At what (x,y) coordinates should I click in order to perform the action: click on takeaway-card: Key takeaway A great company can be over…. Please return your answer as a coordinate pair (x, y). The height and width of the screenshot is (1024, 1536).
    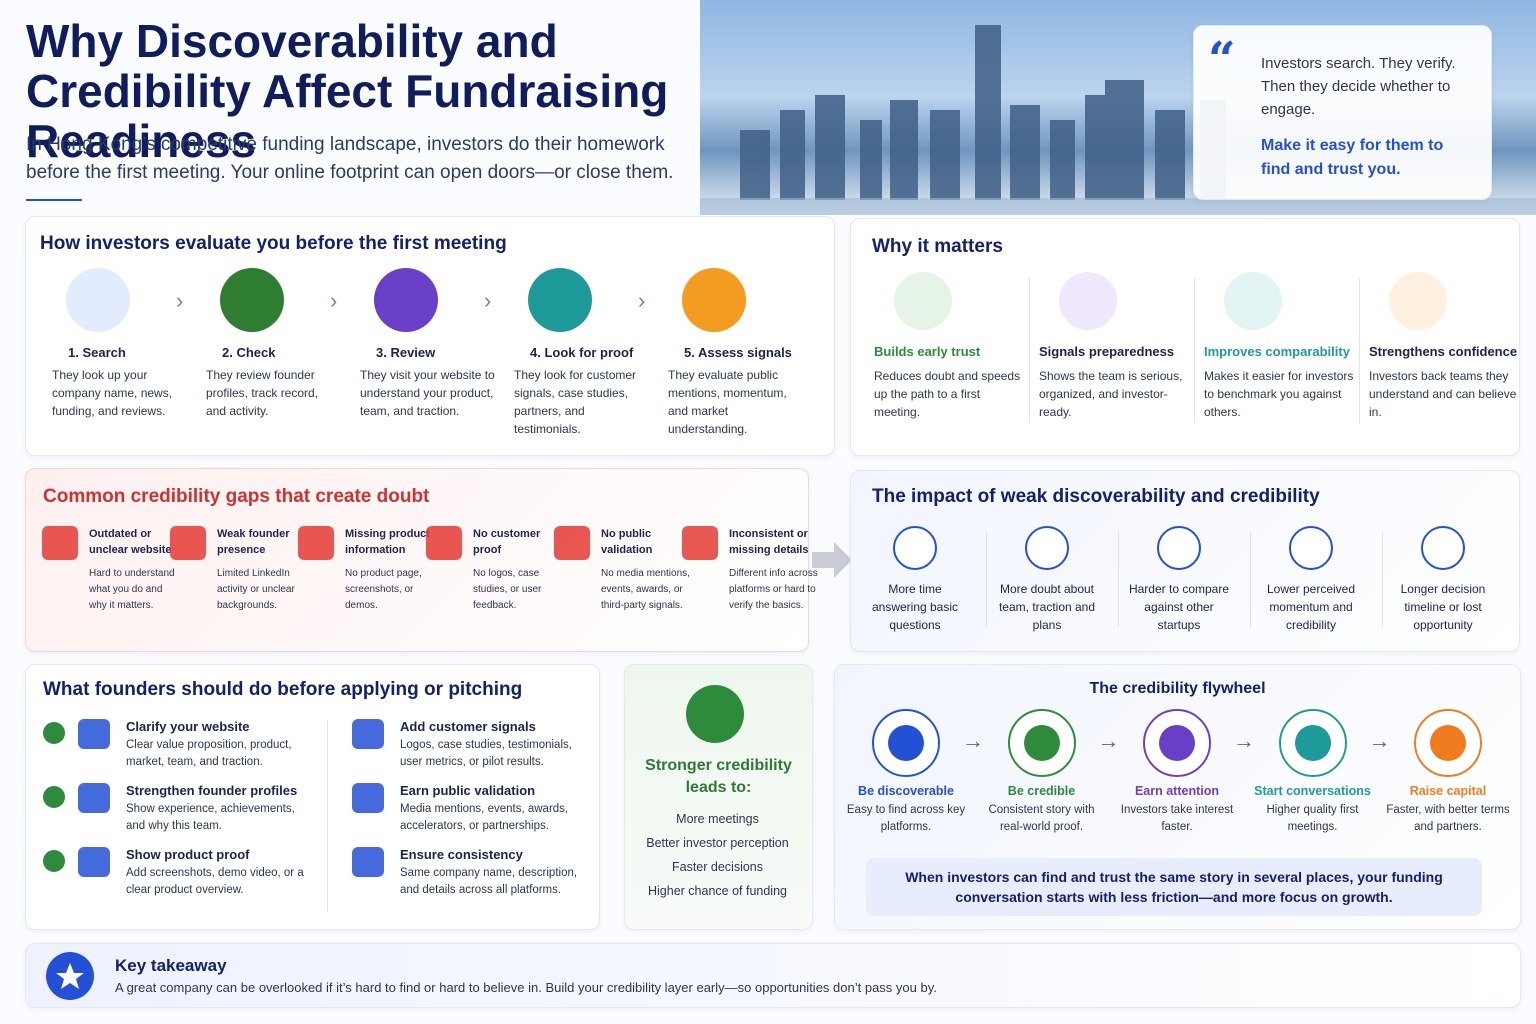
    Looking at the image, I should click on (773, 975).